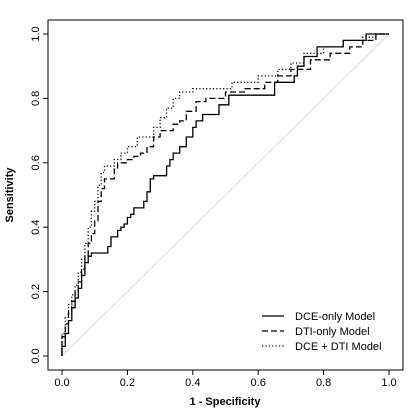 This screenshot has width=415, height=415. What do you see at coordinates (36, 227) in the screenshot?
I see `y-tick-label: 0.4` at bounding box center [36, 227].